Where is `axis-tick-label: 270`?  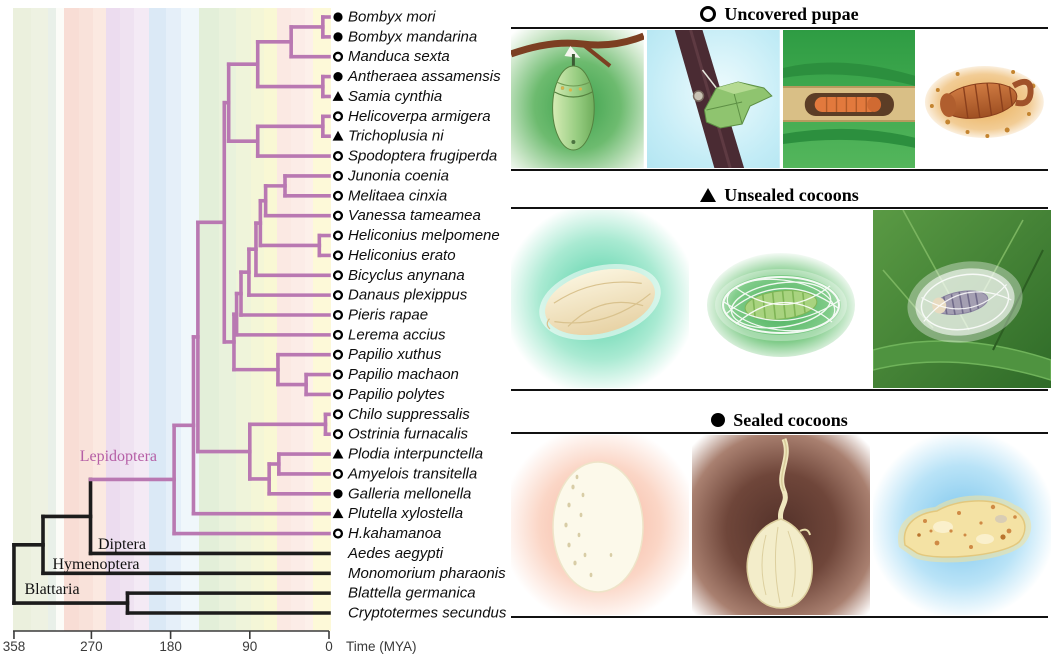
axis-tick-label: 270 is located at coordinates (91, 646).